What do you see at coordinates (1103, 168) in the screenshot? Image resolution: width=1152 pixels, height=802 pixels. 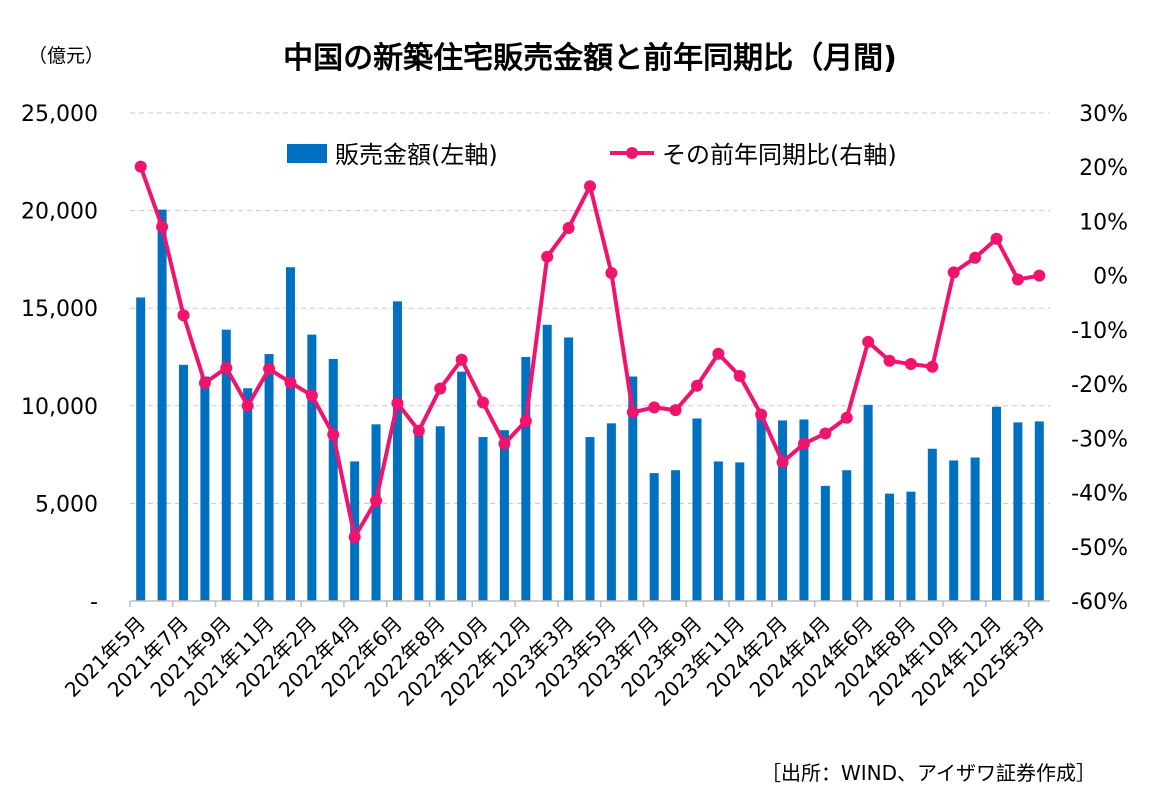 I see `right-tick-8: 20%` at bounding box center [1103, 168].